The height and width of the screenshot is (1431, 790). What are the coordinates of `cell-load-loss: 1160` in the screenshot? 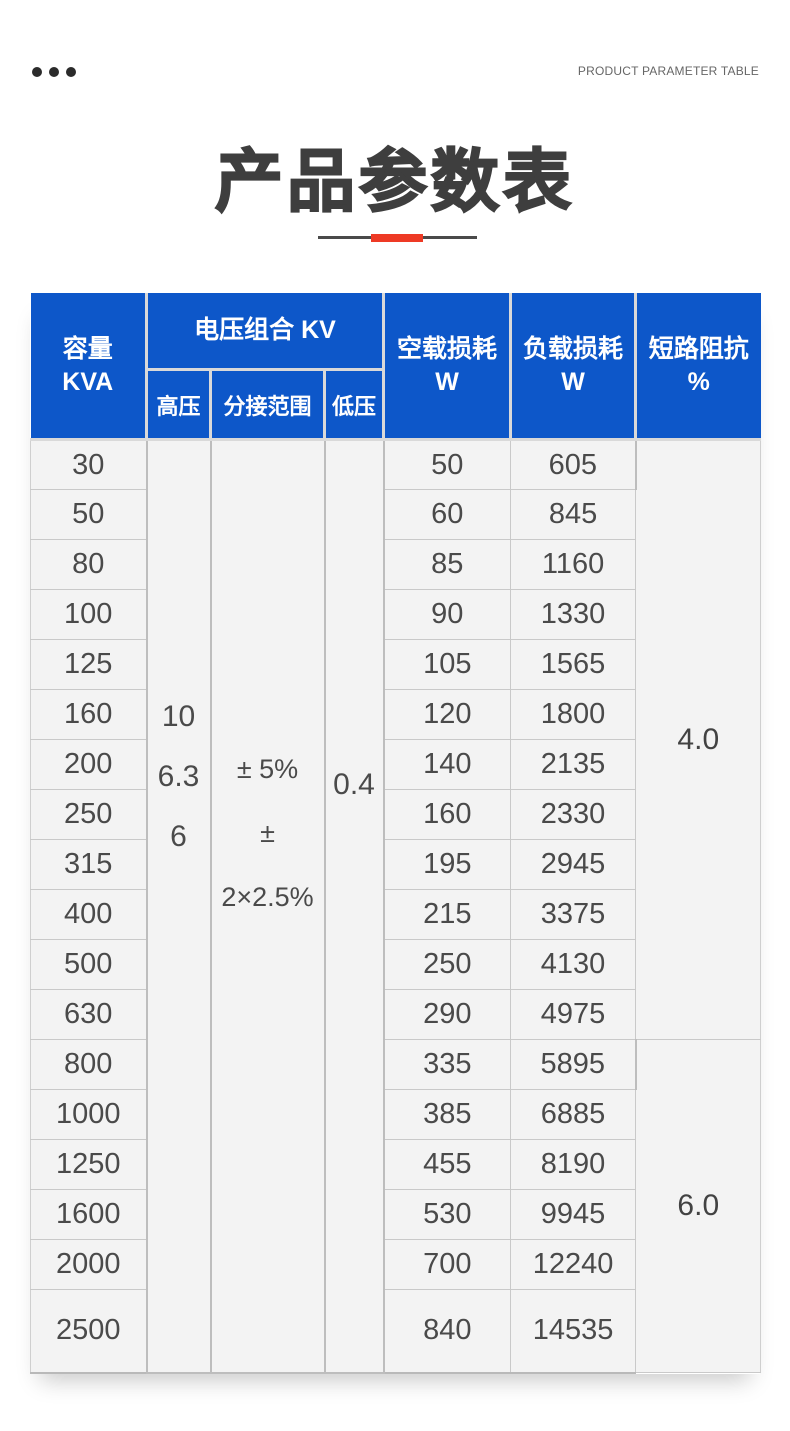 It's located at (573, 564).